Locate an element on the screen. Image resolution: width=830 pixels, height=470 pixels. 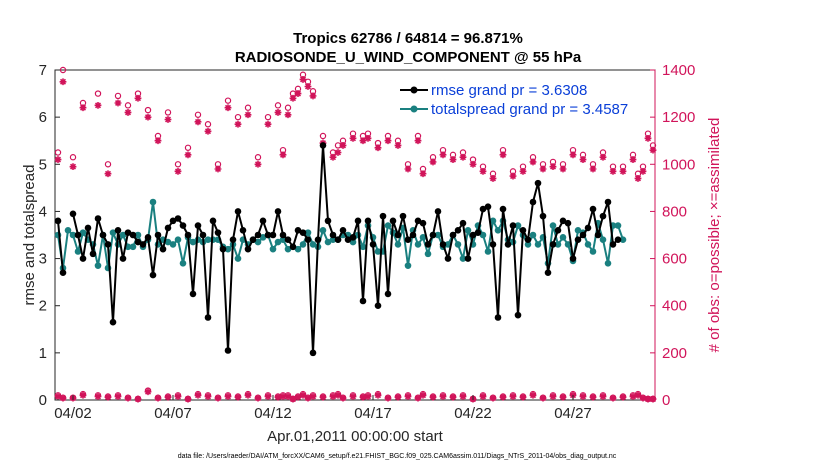
x-tick-label: 04/12 is located at coordinates (273, 413).